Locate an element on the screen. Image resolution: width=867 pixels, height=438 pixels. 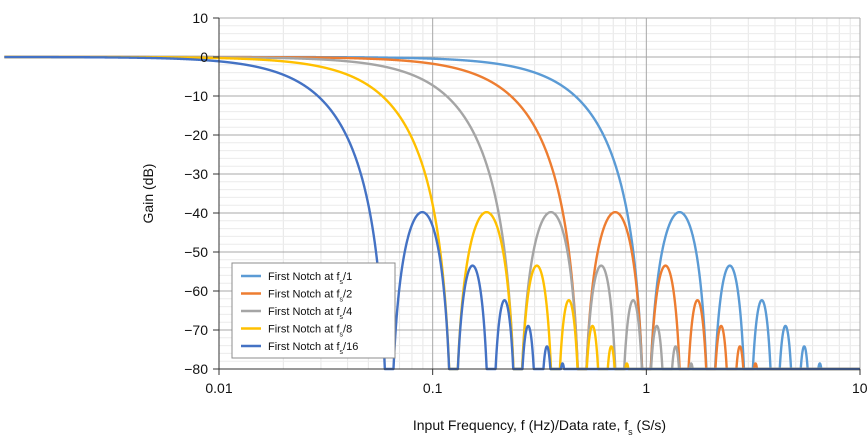
legend-label-5: First Notch at fs/16 is located at coordinates (313, 348).